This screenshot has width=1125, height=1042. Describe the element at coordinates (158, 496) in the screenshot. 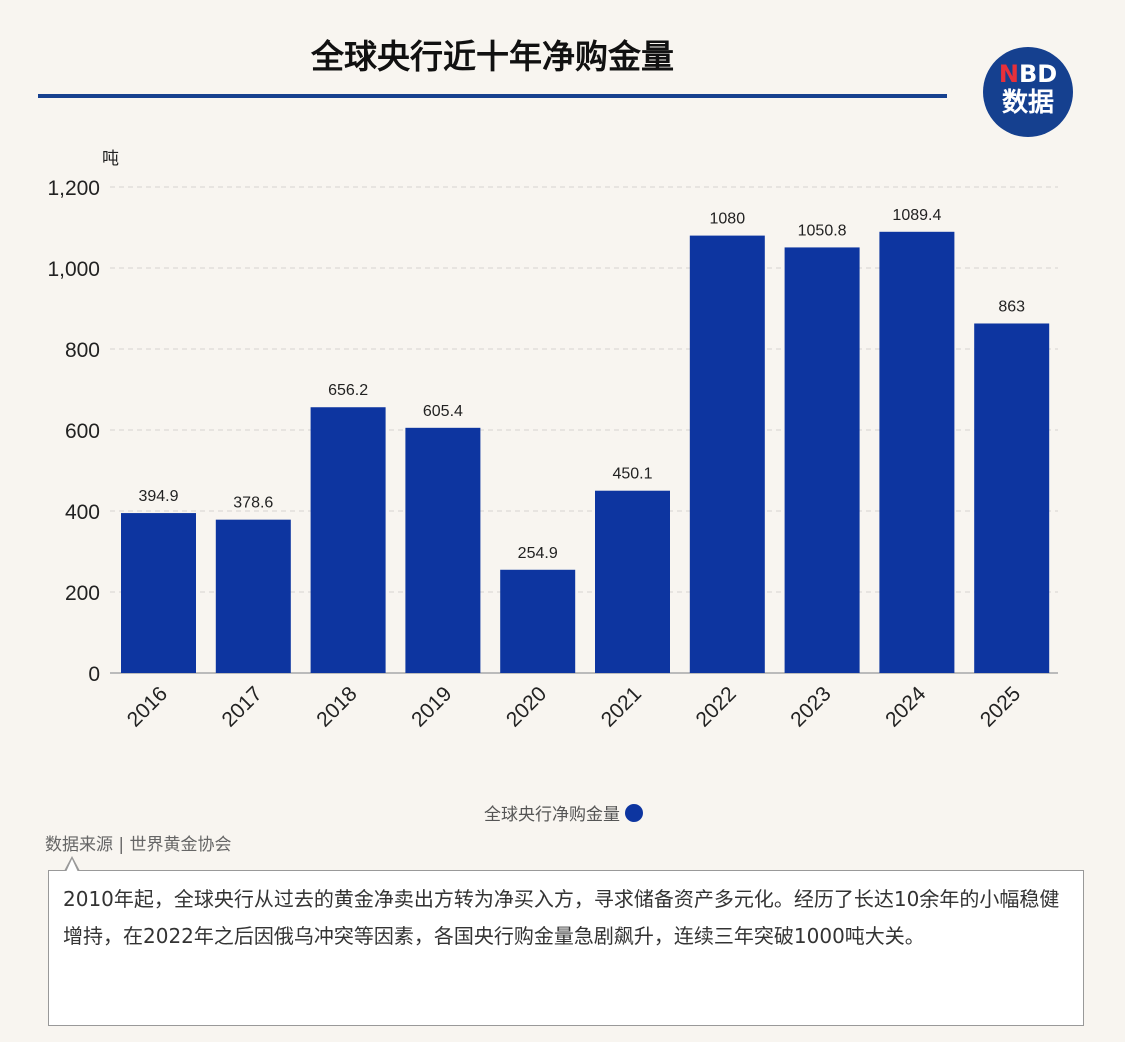

I see `data-label: 394.9` at that location.